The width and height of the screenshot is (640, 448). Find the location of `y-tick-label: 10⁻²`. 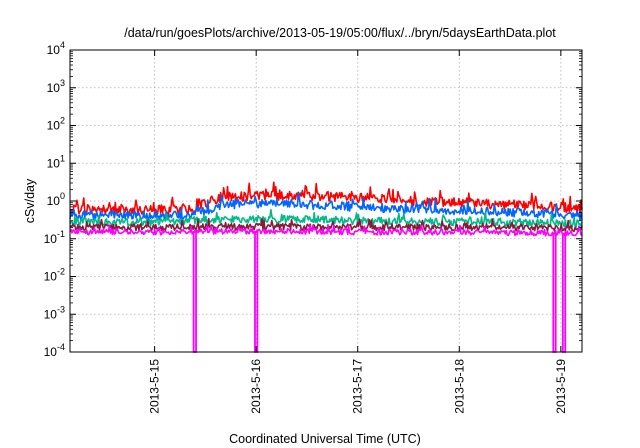

y-tick-label: 10⁻² is located at coordinates (54, 275).